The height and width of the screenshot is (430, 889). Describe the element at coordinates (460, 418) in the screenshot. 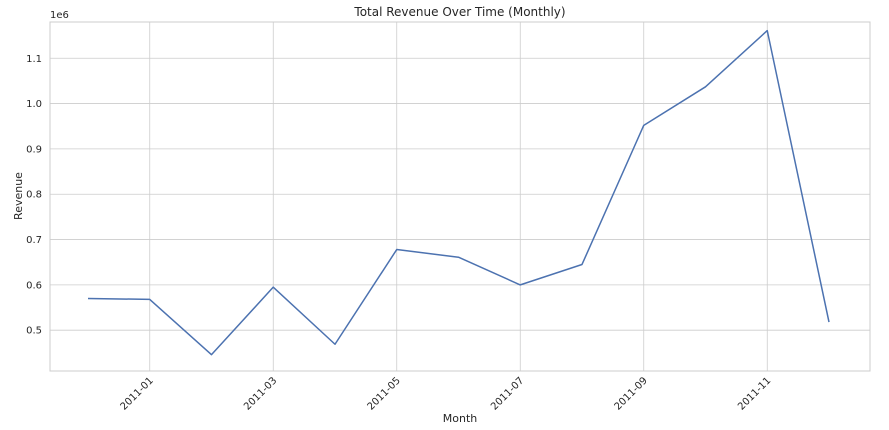

I see `x-axis-label: Month` at that location.